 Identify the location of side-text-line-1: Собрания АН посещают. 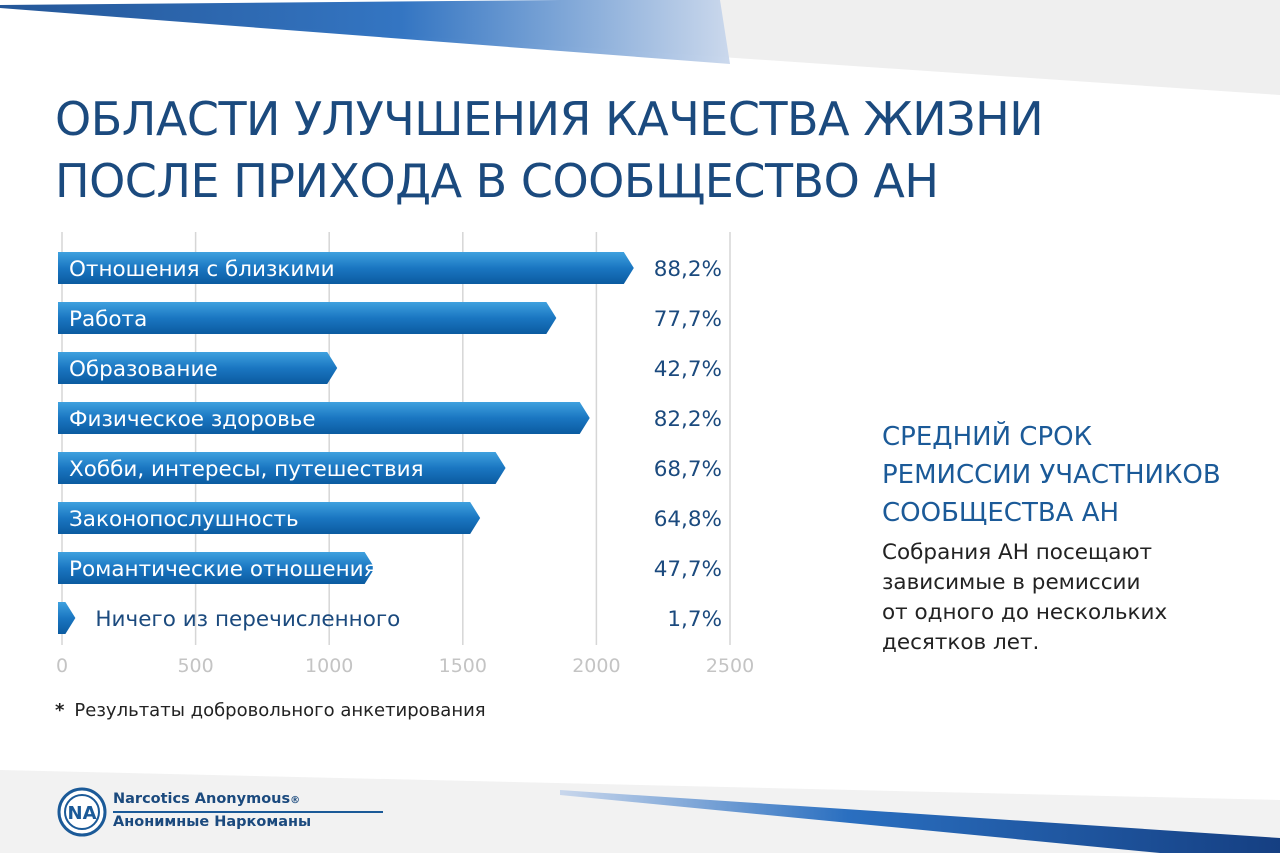
(1017, 552).